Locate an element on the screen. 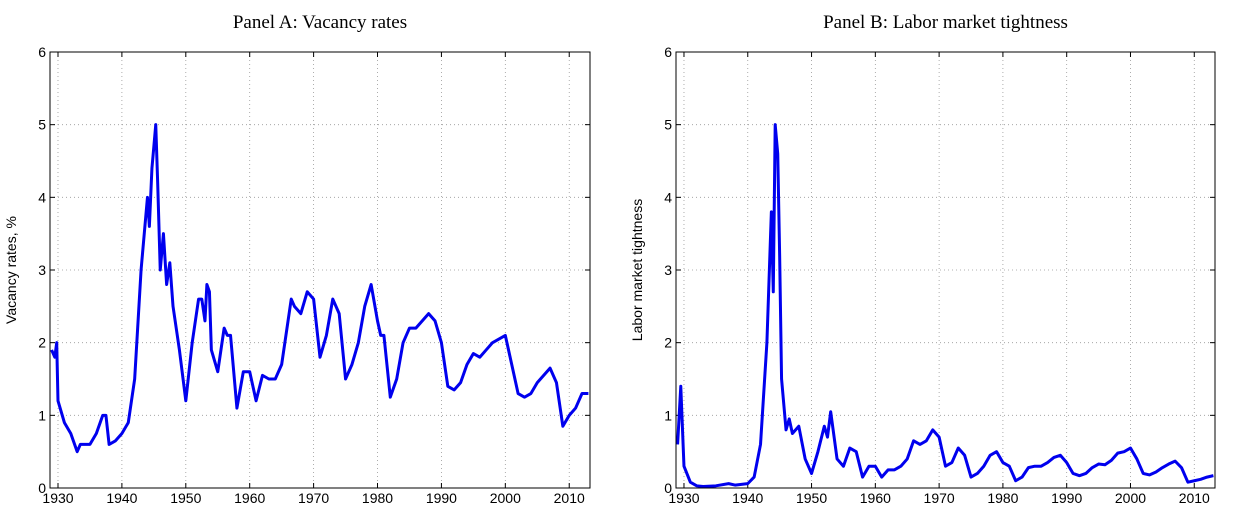  y-axis-label: Vacancy rates, % is located at coordinates (11, 270).